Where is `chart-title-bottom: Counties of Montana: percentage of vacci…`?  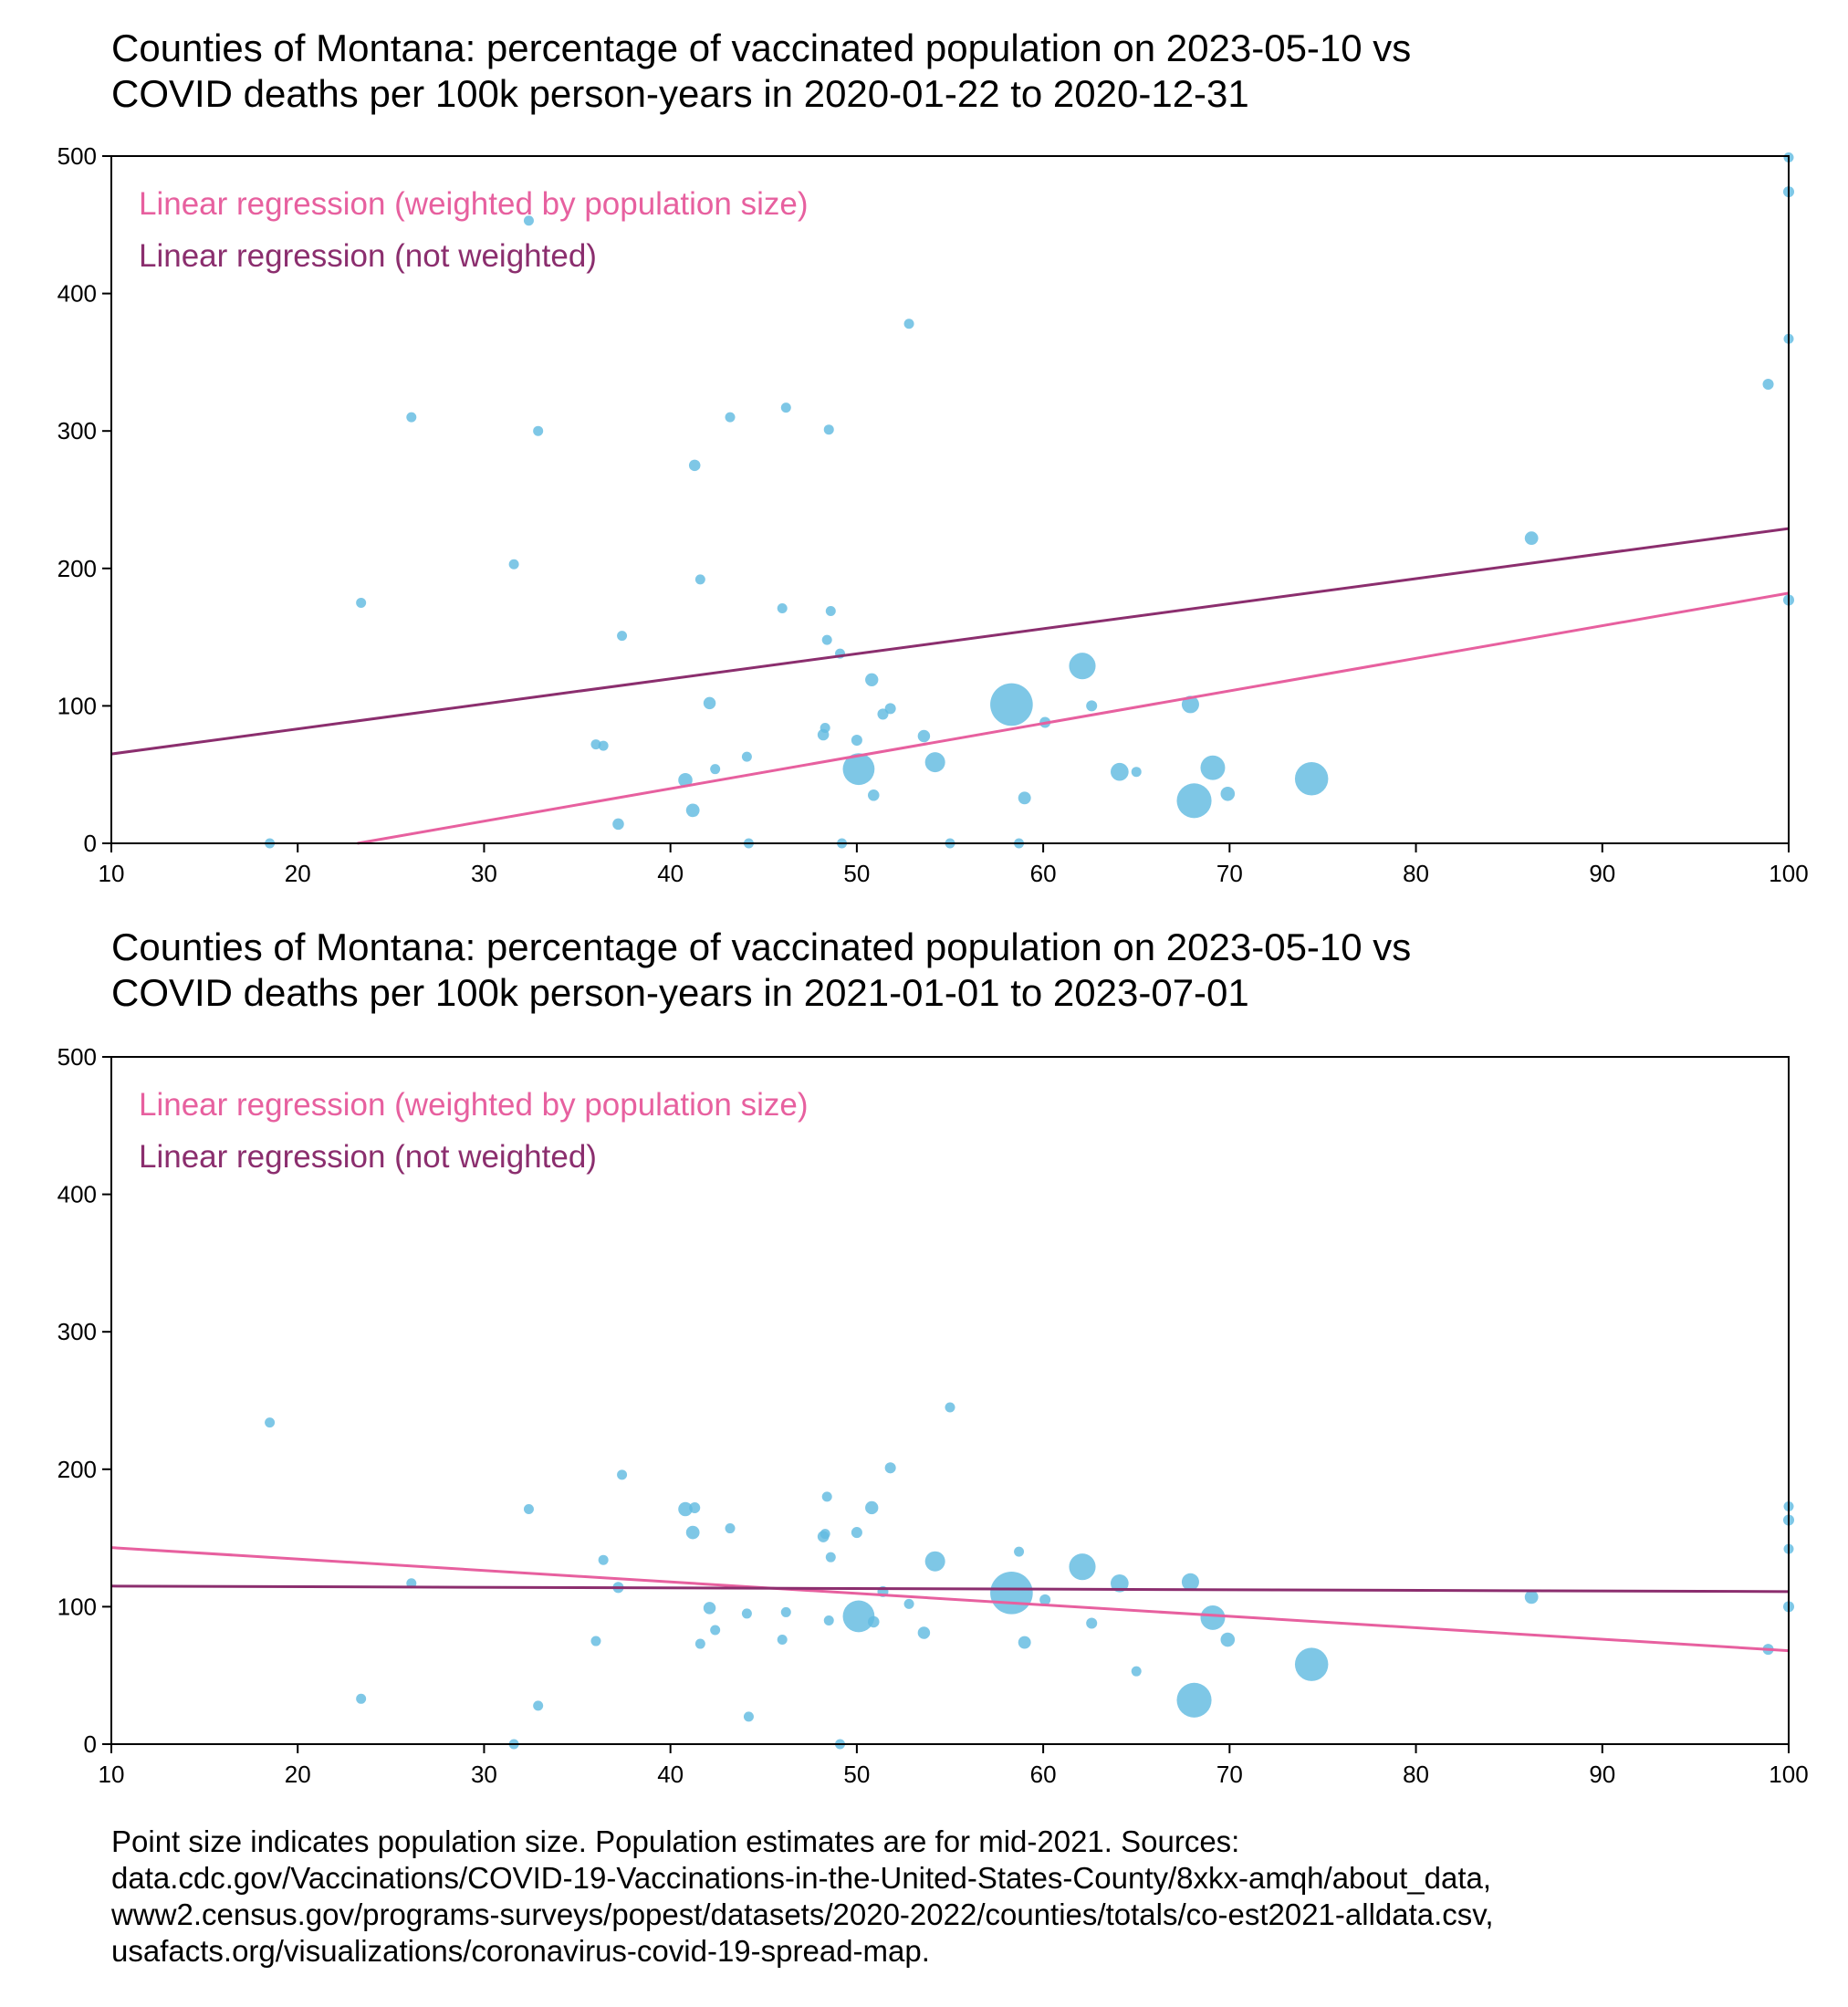
chart-title-bottom: Counties of Montana: percentage of vacci… is located at coordinates (761, 969).